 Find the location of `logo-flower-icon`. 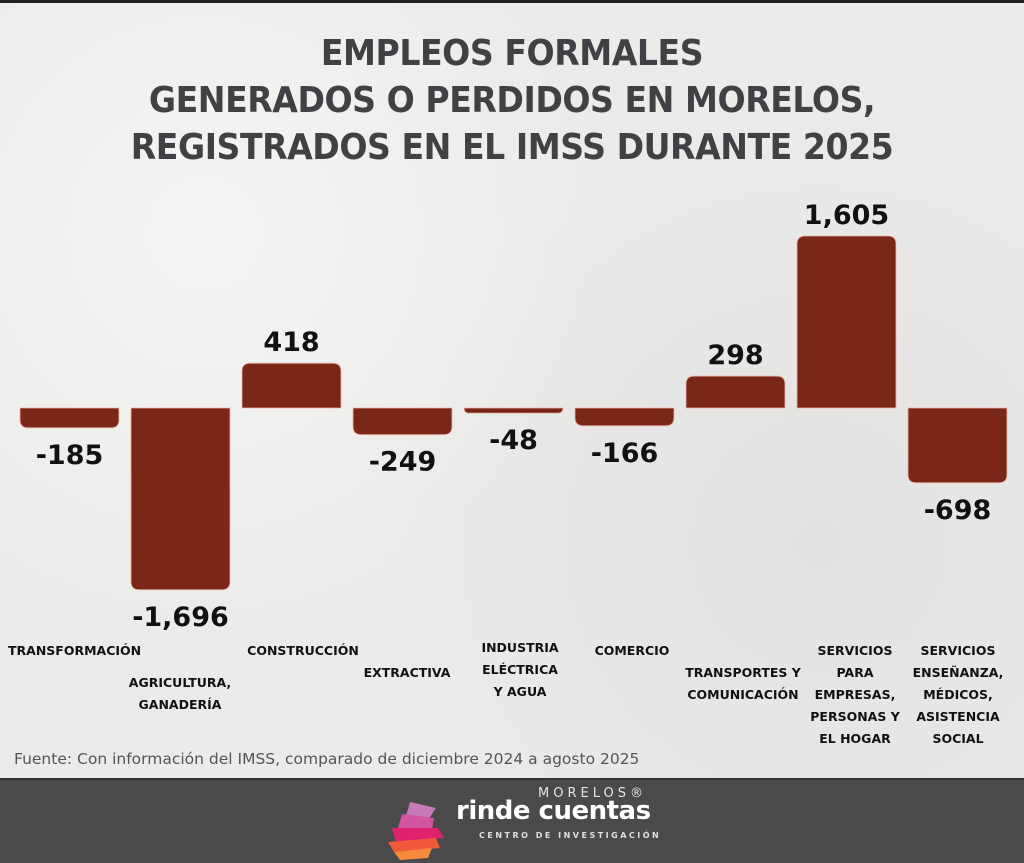

logo-flower-icon is located at coordinates (416, 831).